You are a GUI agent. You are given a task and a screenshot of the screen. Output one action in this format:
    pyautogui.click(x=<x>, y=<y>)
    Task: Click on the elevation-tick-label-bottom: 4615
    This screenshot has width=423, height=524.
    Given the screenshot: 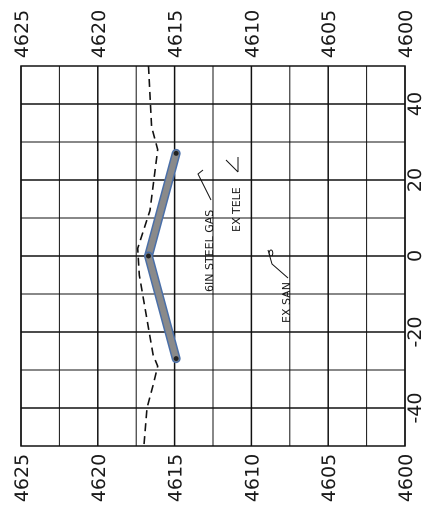 What is the action you would take?
    pyautogui.click(x=176, y=478)
    